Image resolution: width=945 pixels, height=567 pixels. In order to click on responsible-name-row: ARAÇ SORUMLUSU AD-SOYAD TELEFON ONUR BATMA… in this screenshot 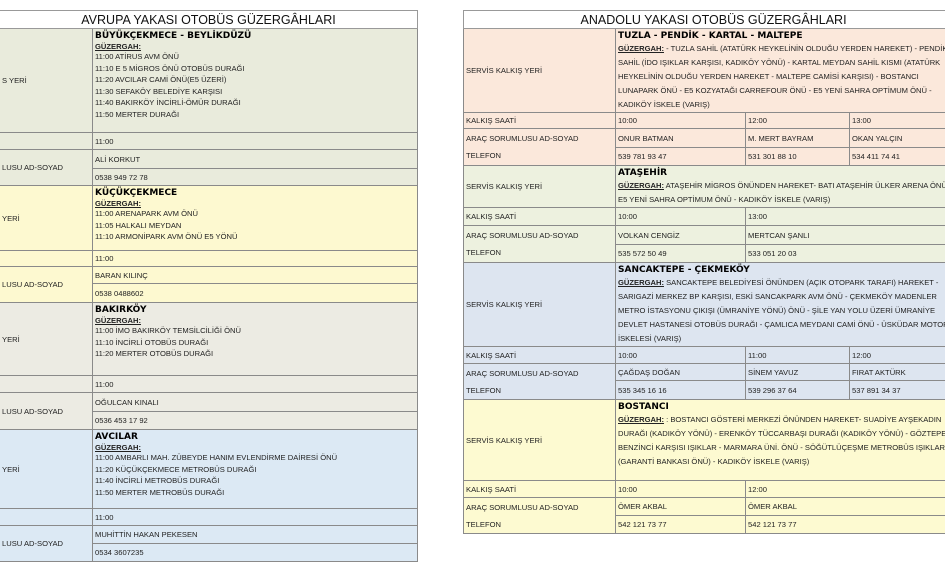, I will do `click(704, 147)`.